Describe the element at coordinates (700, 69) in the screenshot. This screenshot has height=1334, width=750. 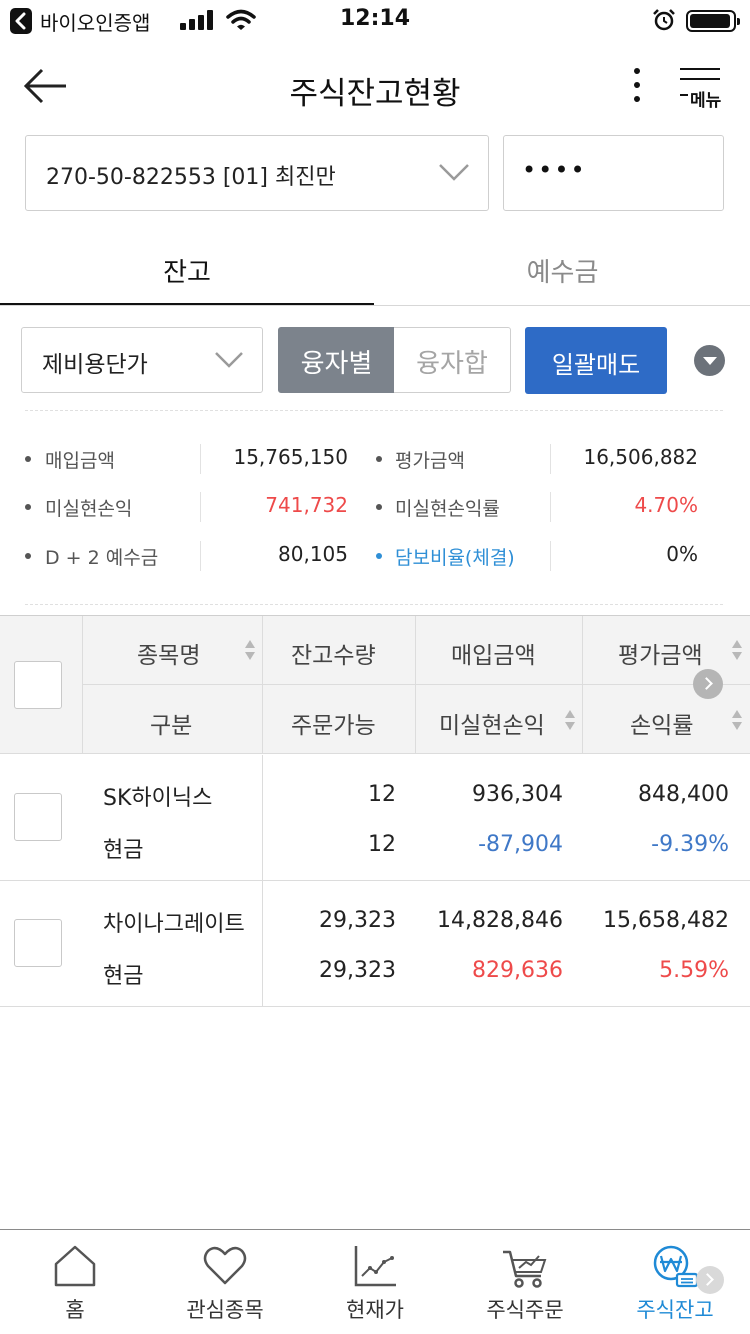
I see `menu-icon` at that location.